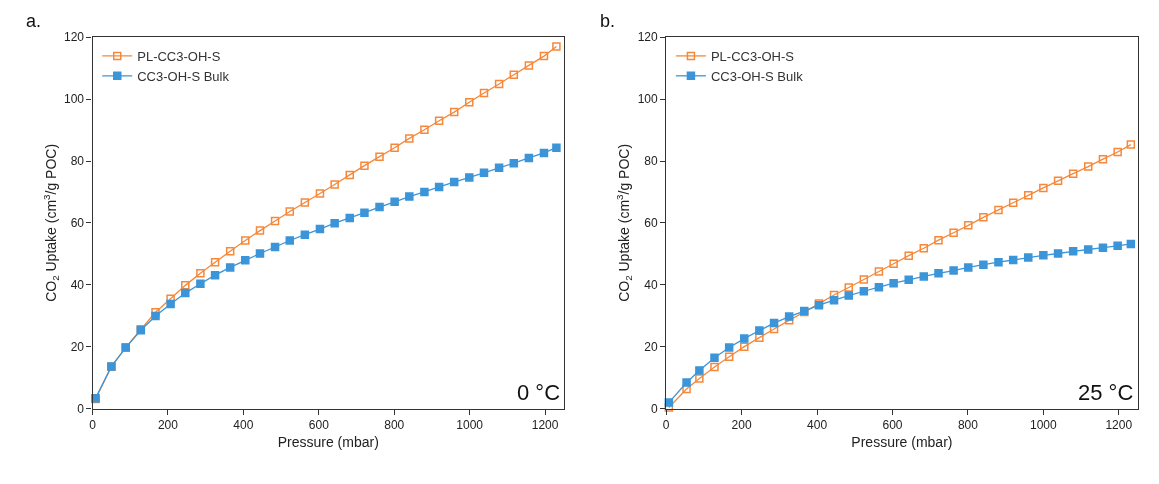 This screenshot has height=484, width=1159. Describe the element at coordinates (902, 442) in the screenshot. I see `x-axis-title: Pressure (mbar)` at that location.